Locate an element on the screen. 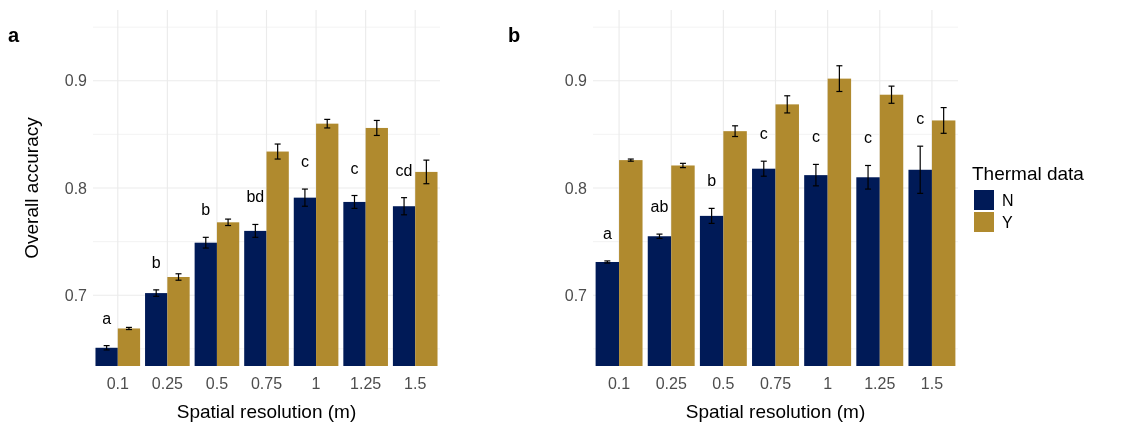 Image resolution: width=1137 pixels, height=430 pixels. legend-title: Thermal data is located at coordinates (1028, 173).